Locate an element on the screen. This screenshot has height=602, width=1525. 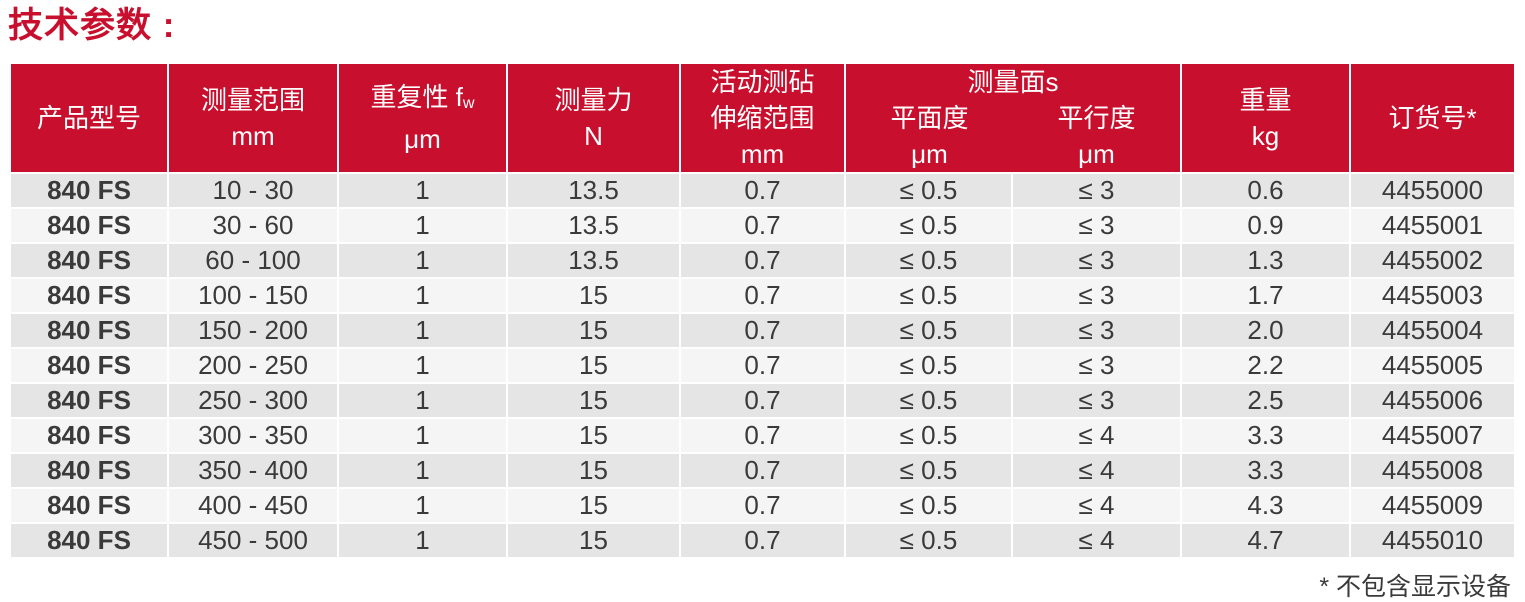
cell-weight: 4.7 is located at coordinates (1265, 540).